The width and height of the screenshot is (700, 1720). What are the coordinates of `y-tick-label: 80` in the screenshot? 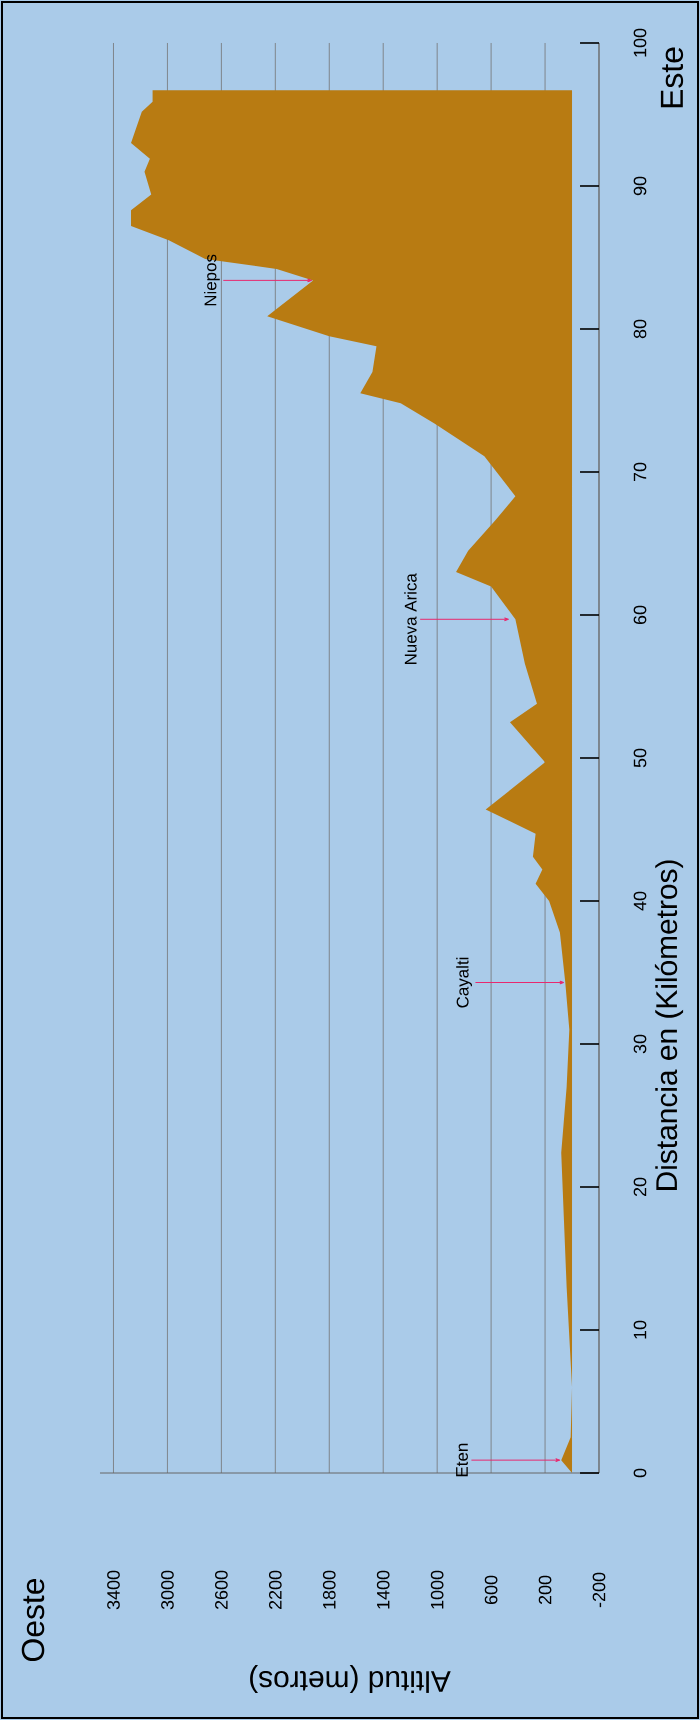 It's located at (640, 329).